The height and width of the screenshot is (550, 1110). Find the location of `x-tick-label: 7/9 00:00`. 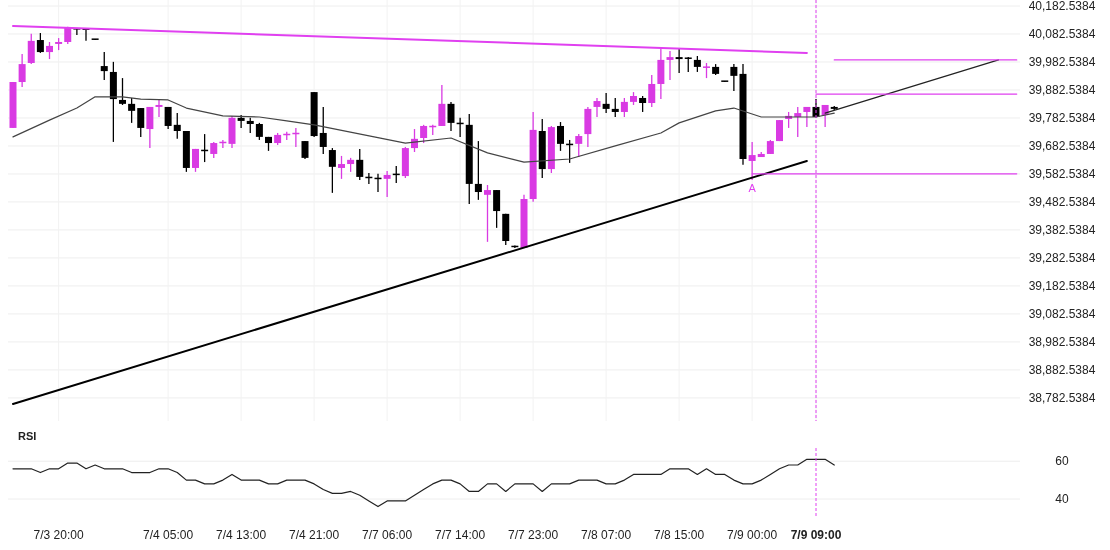

x-tick-label: 7/9 00:00 is located at coordinates (752, 535).